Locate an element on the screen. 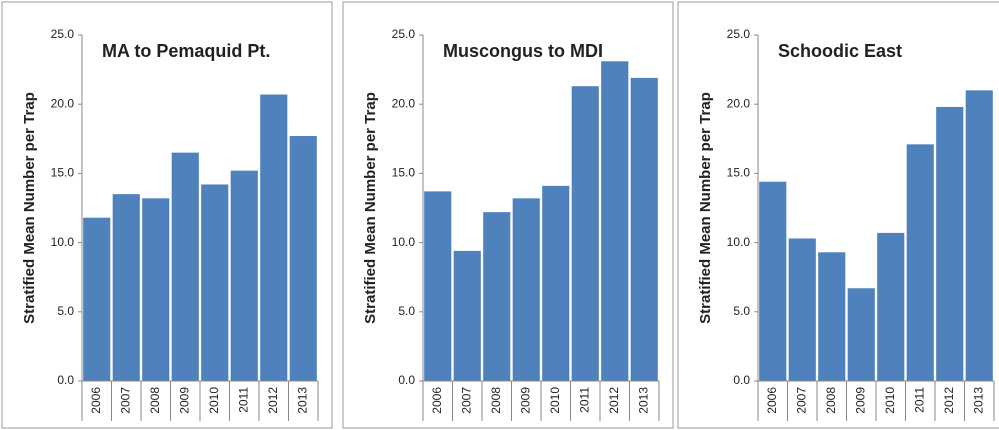  chart-title: Muscongus to MDI is located at coordinates (523, 51).